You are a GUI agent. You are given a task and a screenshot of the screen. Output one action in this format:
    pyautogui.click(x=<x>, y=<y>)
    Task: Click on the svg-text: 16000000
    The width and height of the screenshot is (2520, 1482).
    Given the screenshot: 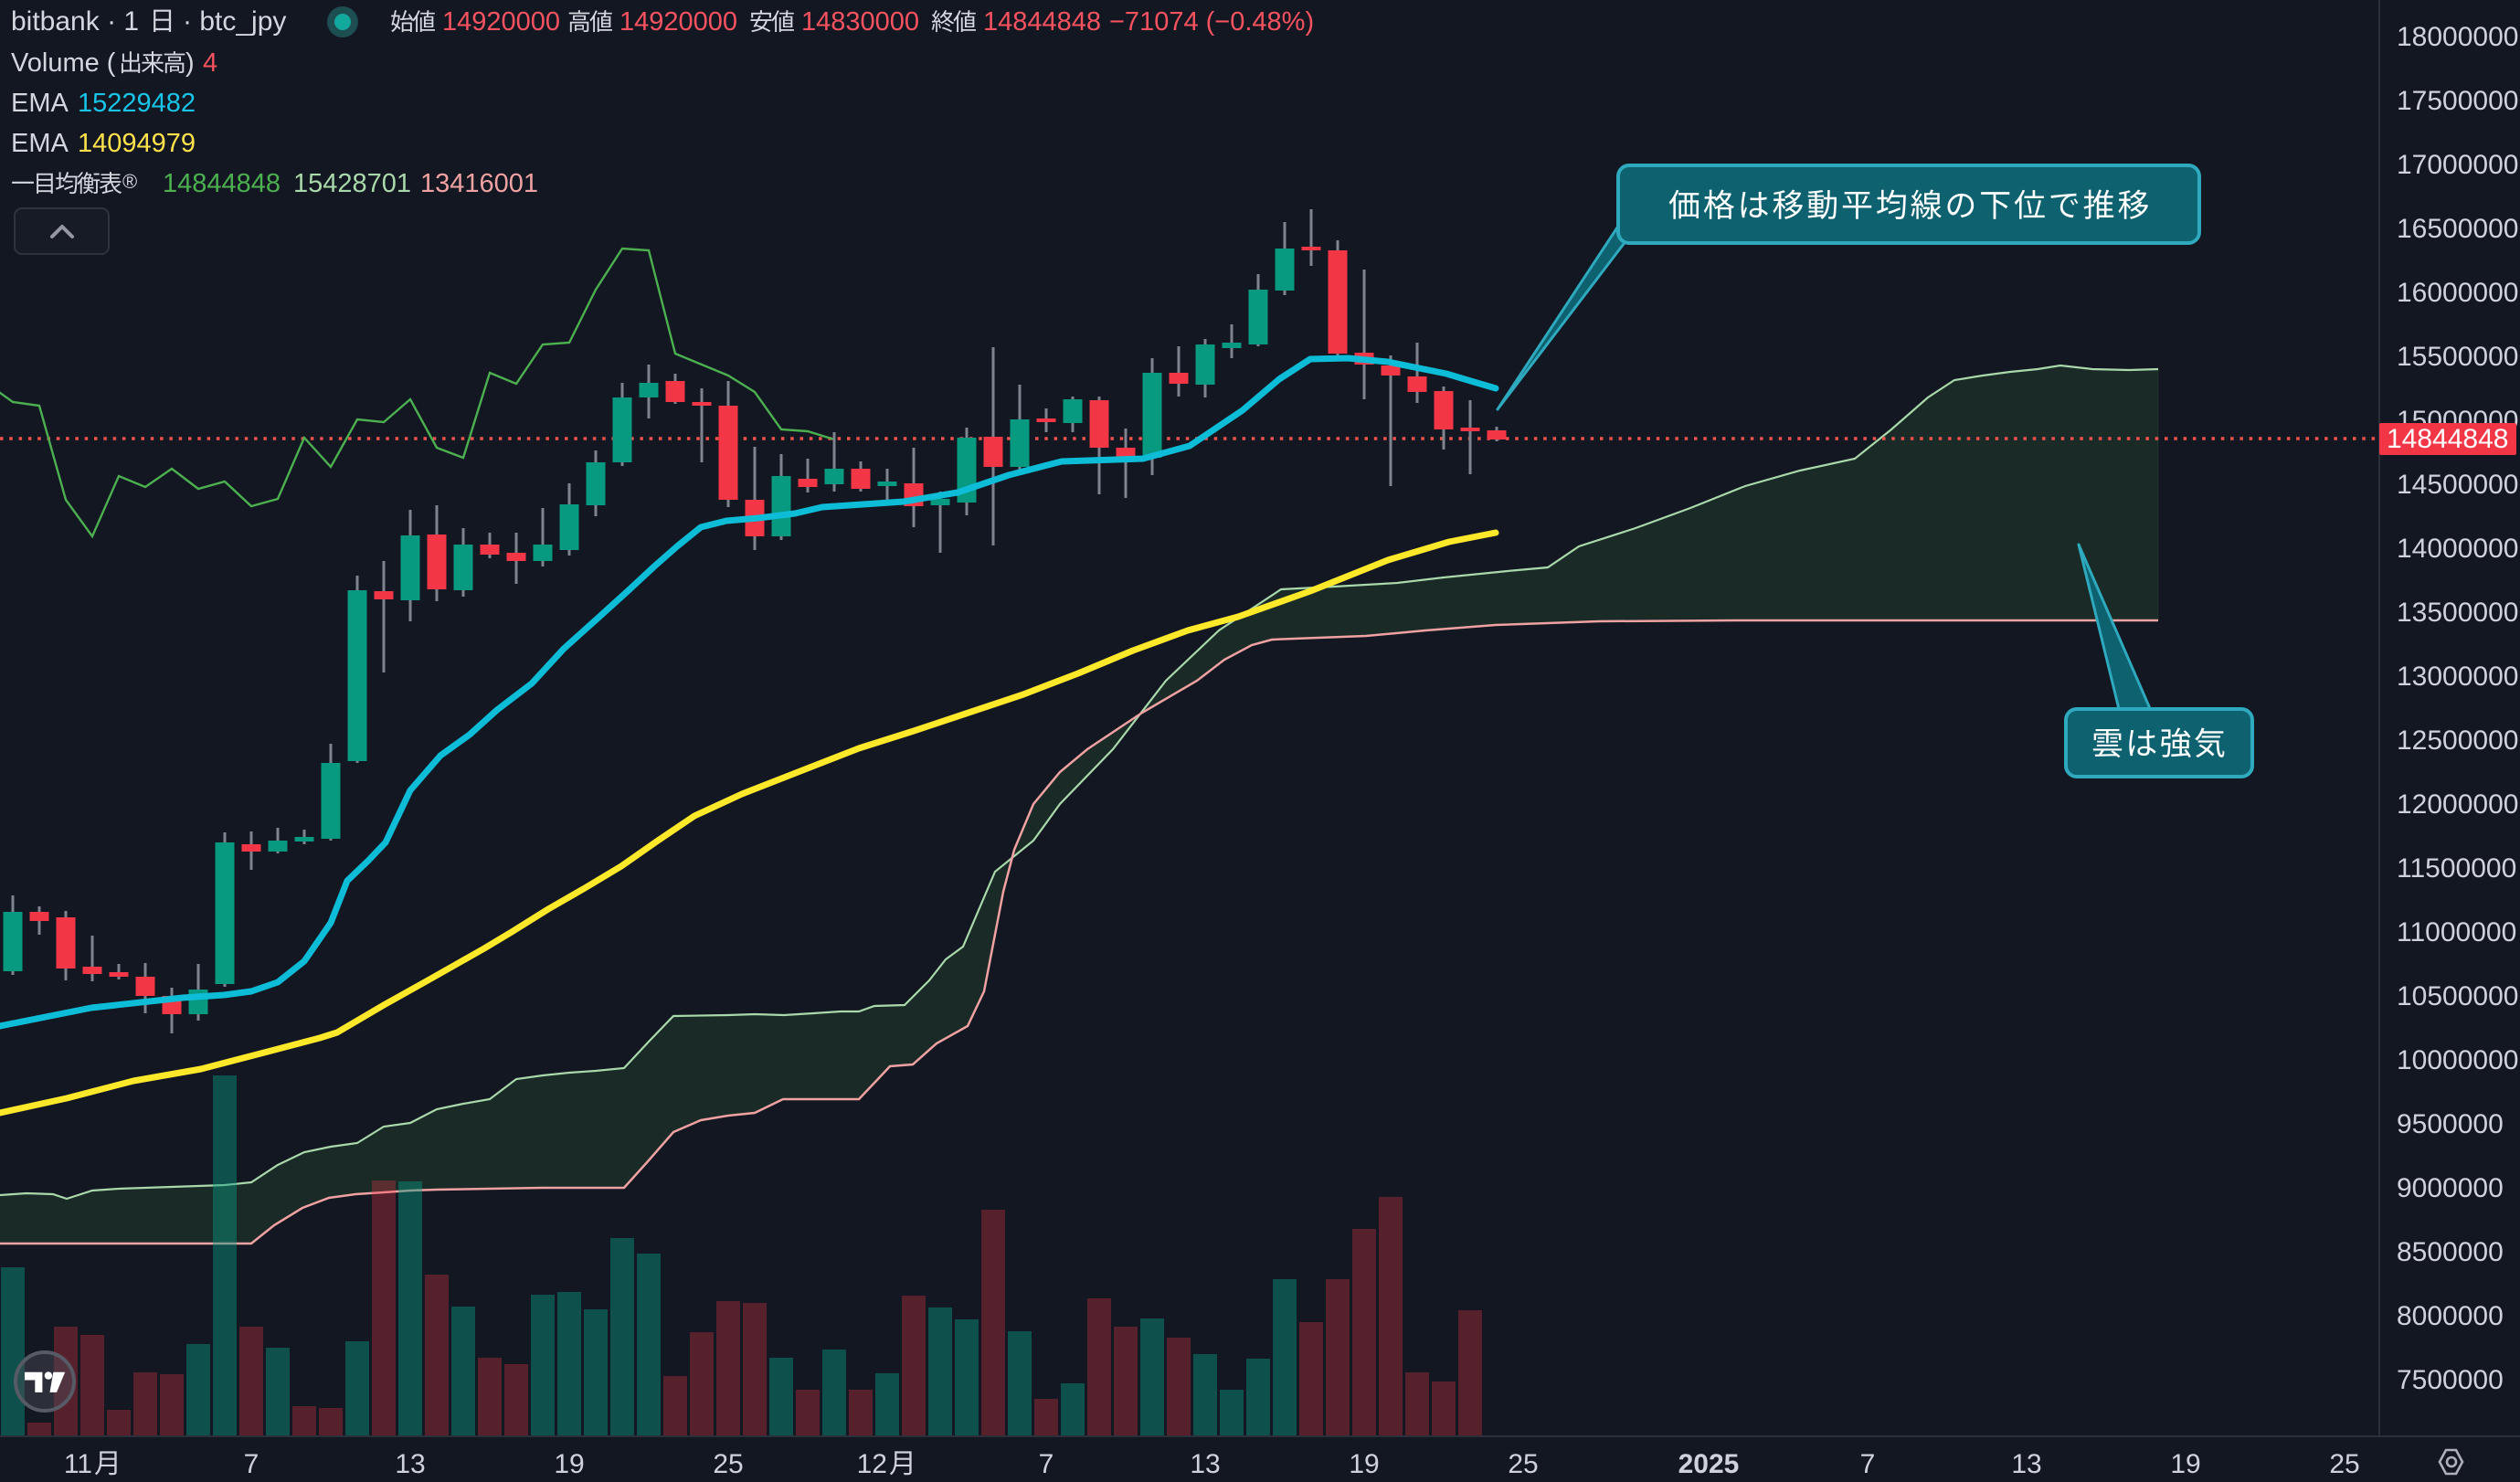 What is the action you would take?
    pyautogui.click(x=2458, y=293)
    